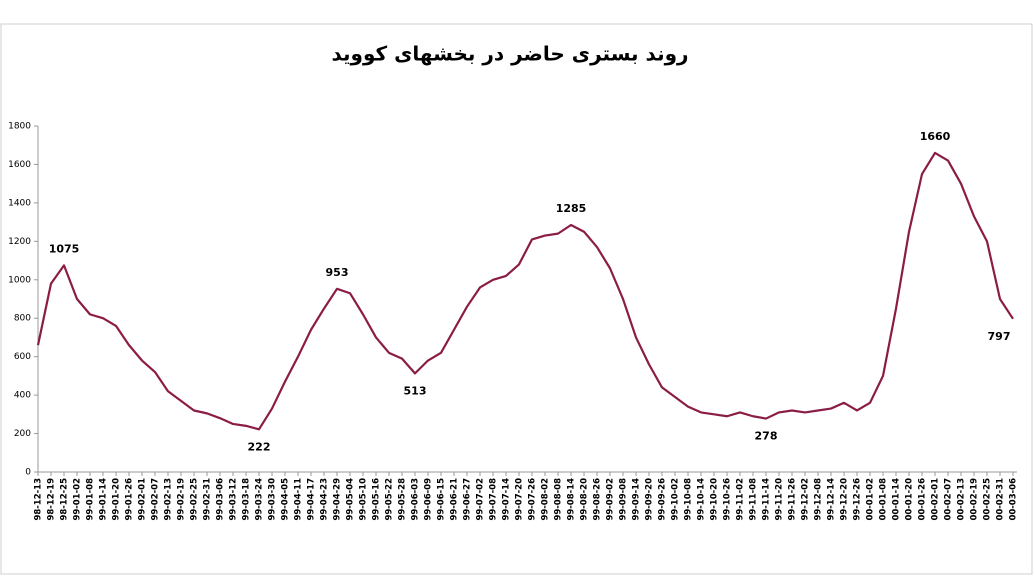  Describe the element at coordinates (1014, 499) in the screenshot. I see `x-tick-label: 00-03-06` at that location.